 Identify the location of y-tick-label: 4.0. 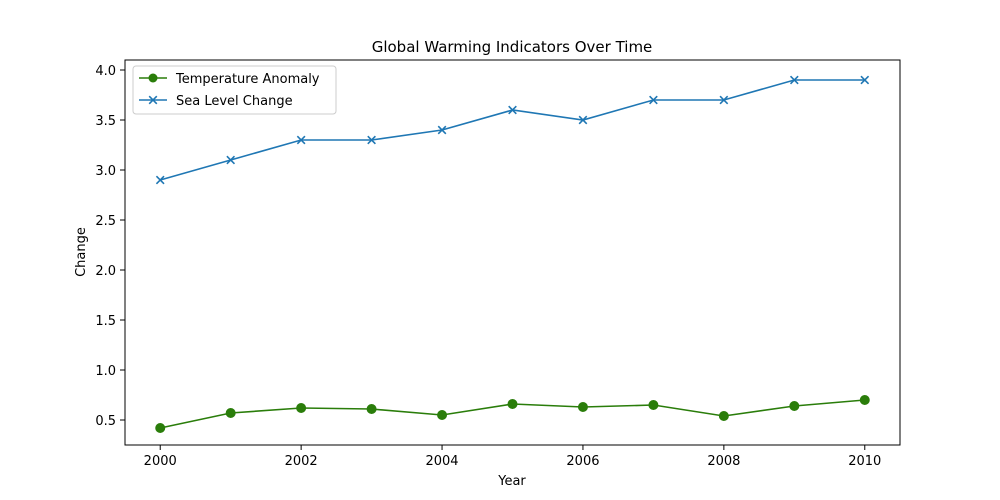
(105, 71).